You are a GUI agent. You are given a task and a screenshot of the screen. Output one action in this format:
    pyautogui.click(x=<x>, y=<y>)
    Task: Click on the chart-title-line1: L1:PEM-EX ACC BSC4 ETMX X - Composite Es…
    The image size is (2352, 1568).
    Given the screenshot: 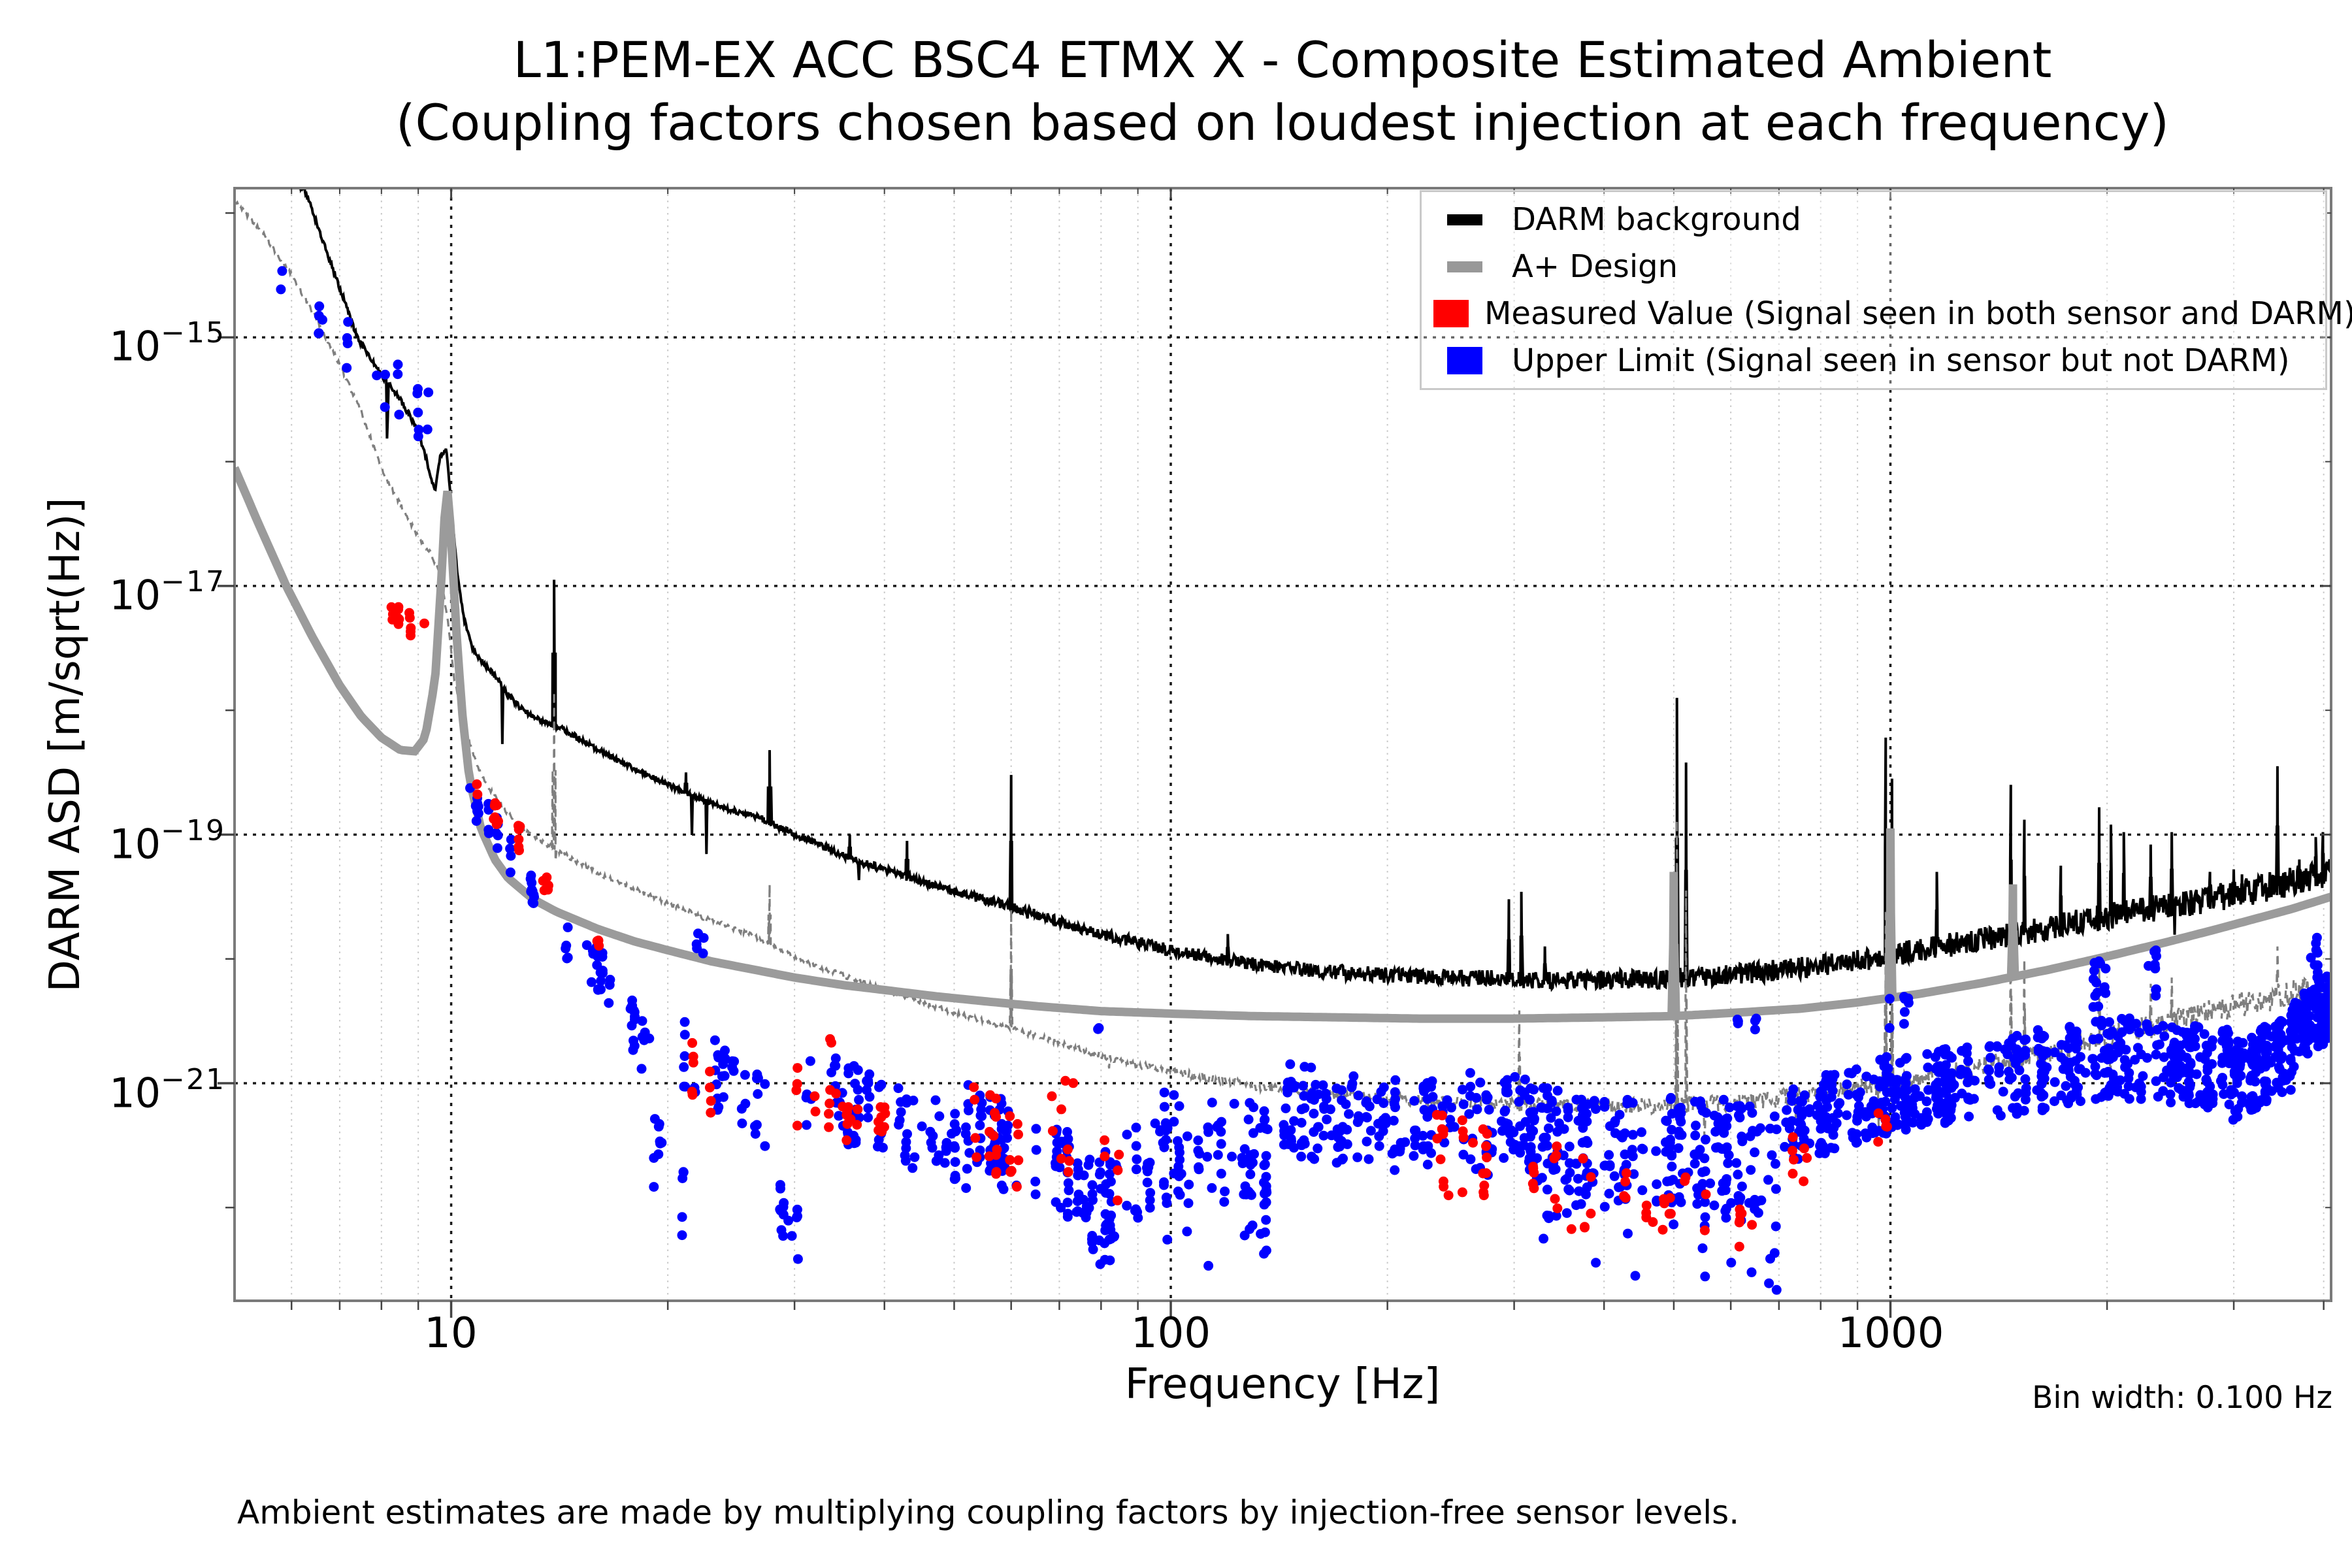 What is the action you would take?
    pyautogui.click(x=1282, y=60)
    